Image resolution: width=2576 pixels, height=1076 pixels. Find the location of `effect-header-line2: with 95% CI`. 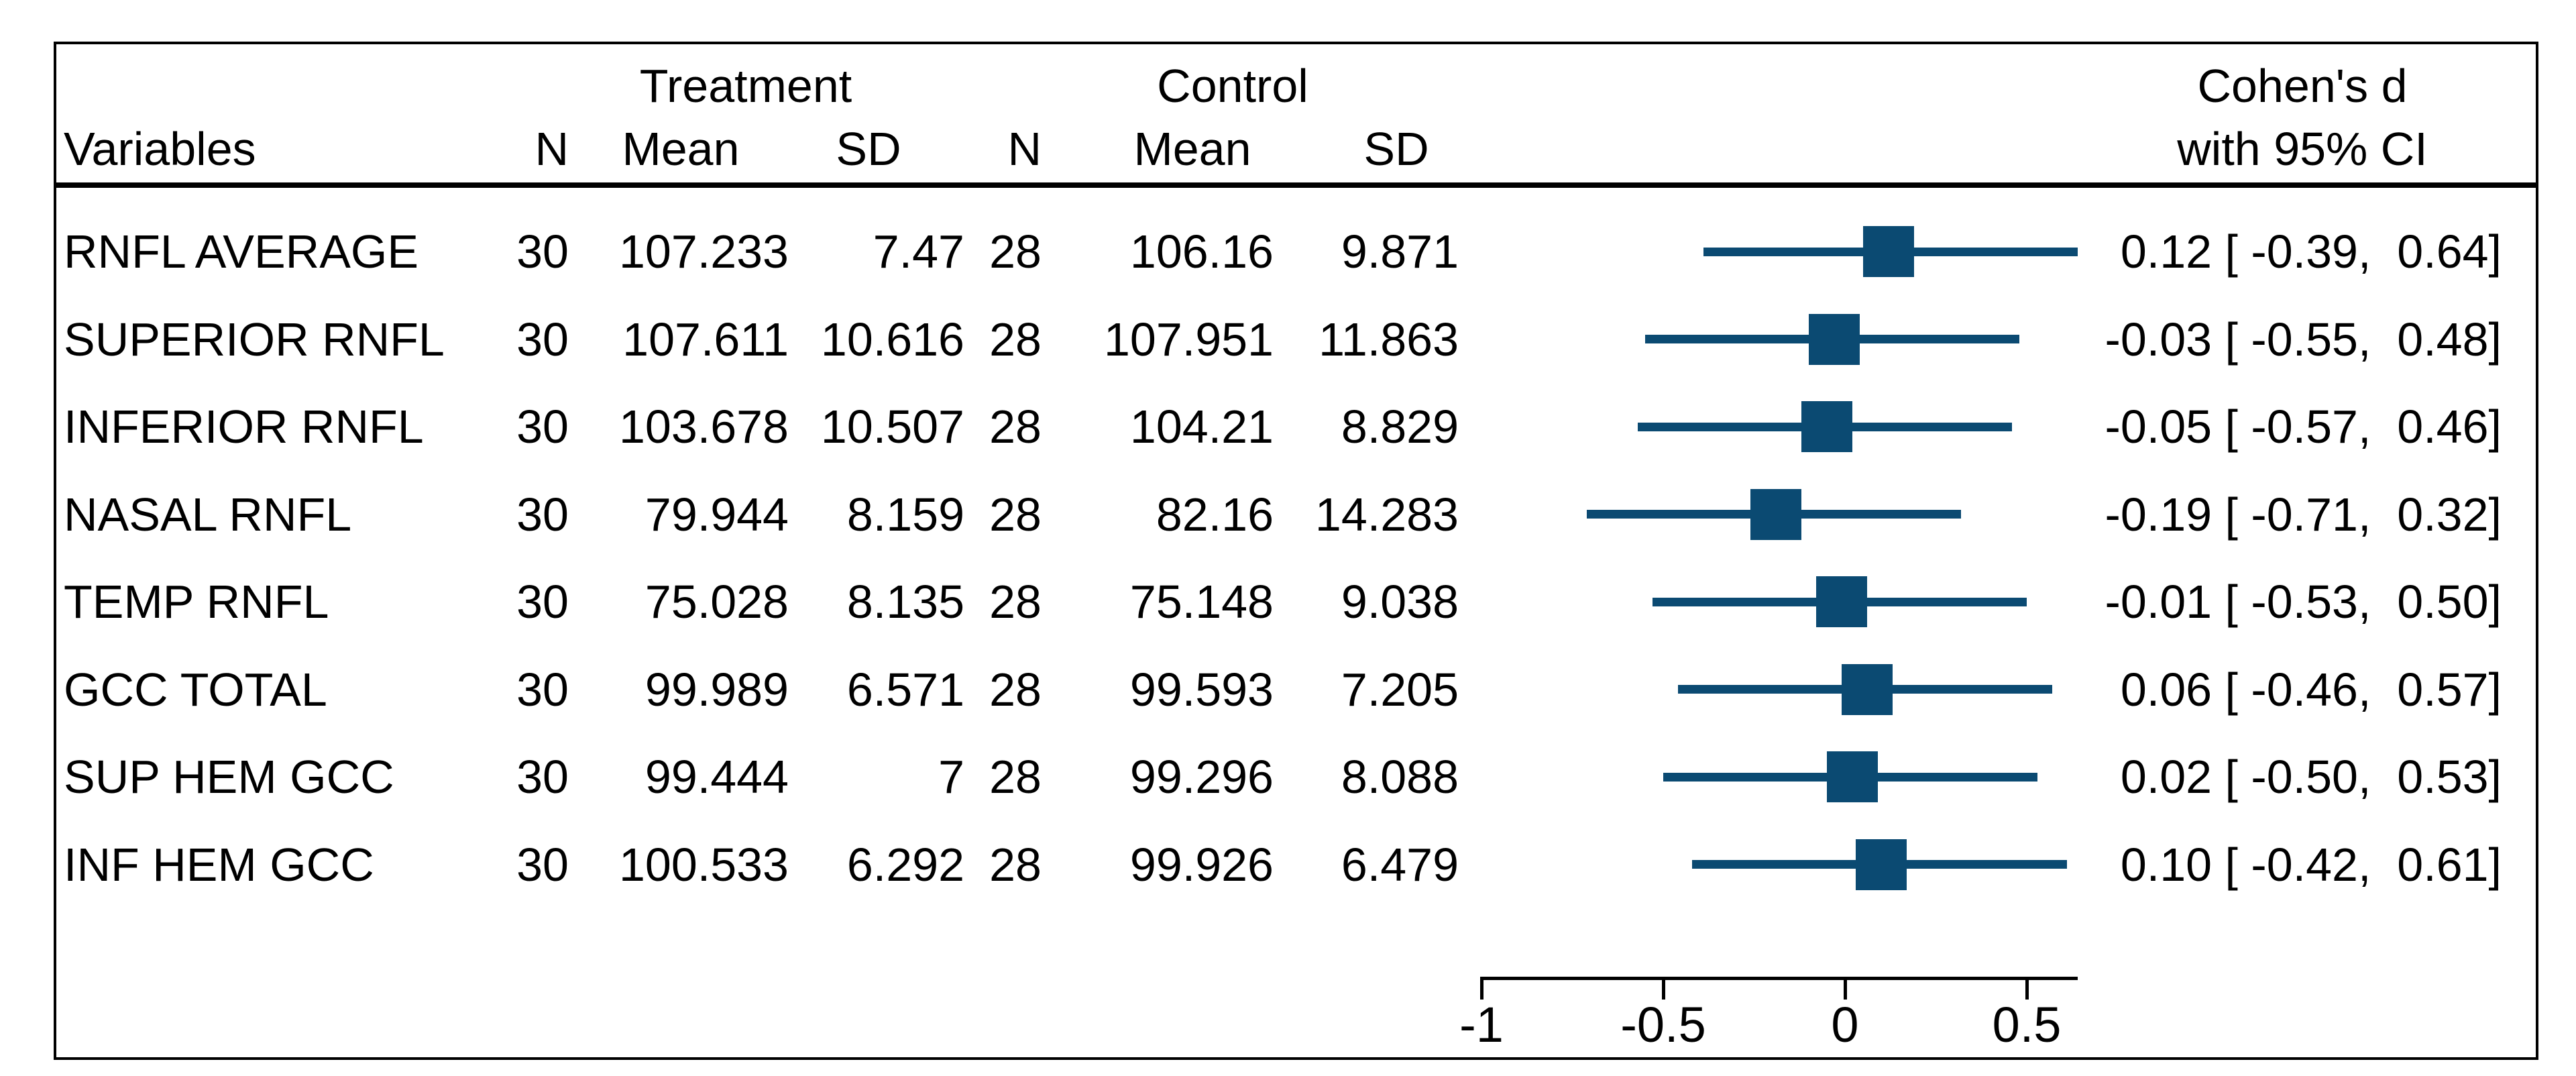

effect-header-line2: with 95% CI is located at coordinates (2302, 149).